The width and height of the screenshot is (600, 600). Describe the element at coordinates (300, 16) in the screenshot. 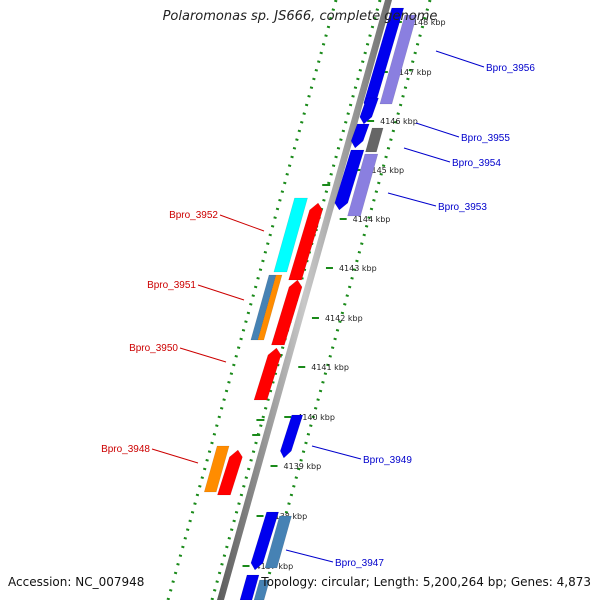

I see `map-title: Polaromonas sp. JS666, complete genome` at that location.